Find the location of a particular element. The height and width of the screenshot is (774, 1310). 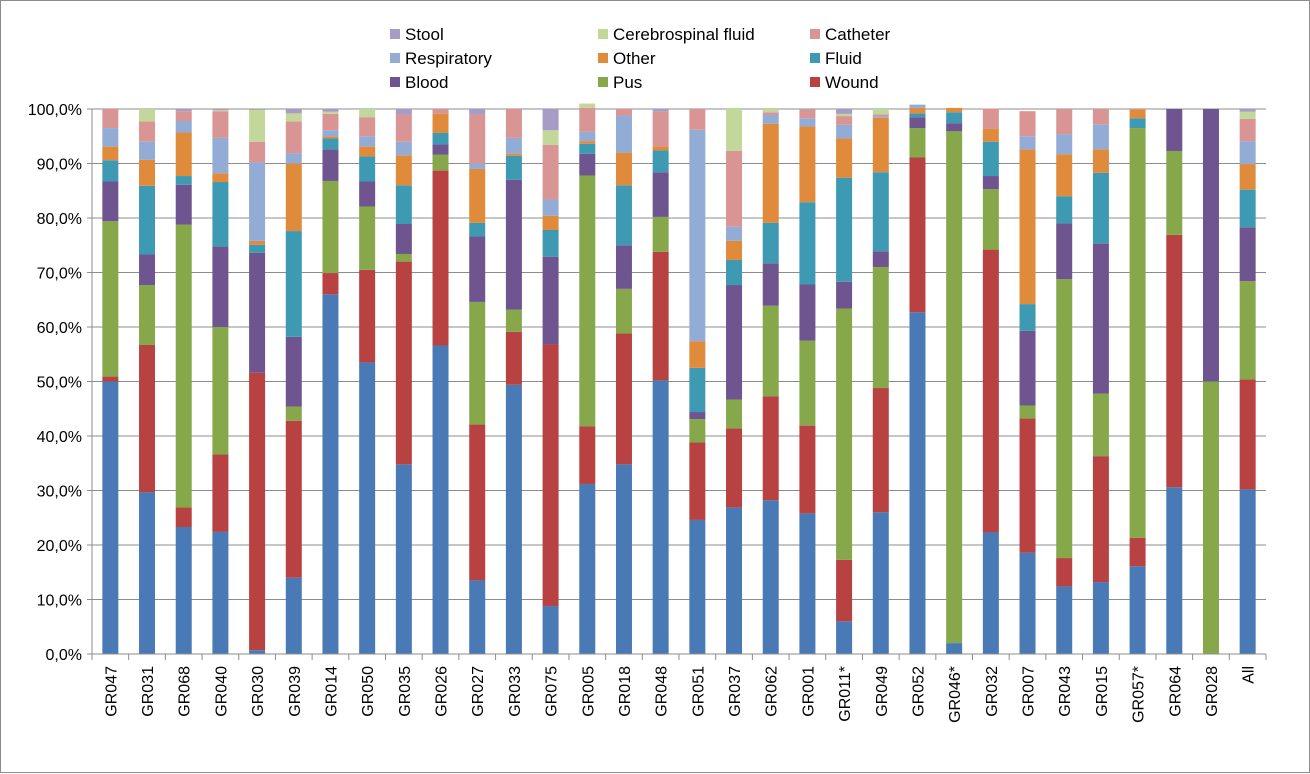

x-tick-label: GR014 is located at coordinates (331, 691).